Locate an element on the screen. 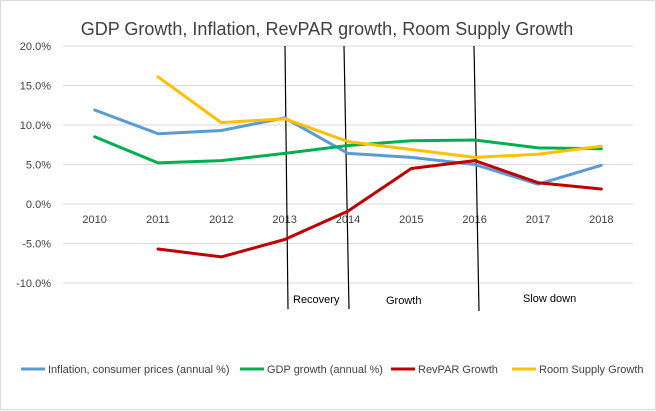  x-tick-label: 2010 is located at coordinates (94, 220).